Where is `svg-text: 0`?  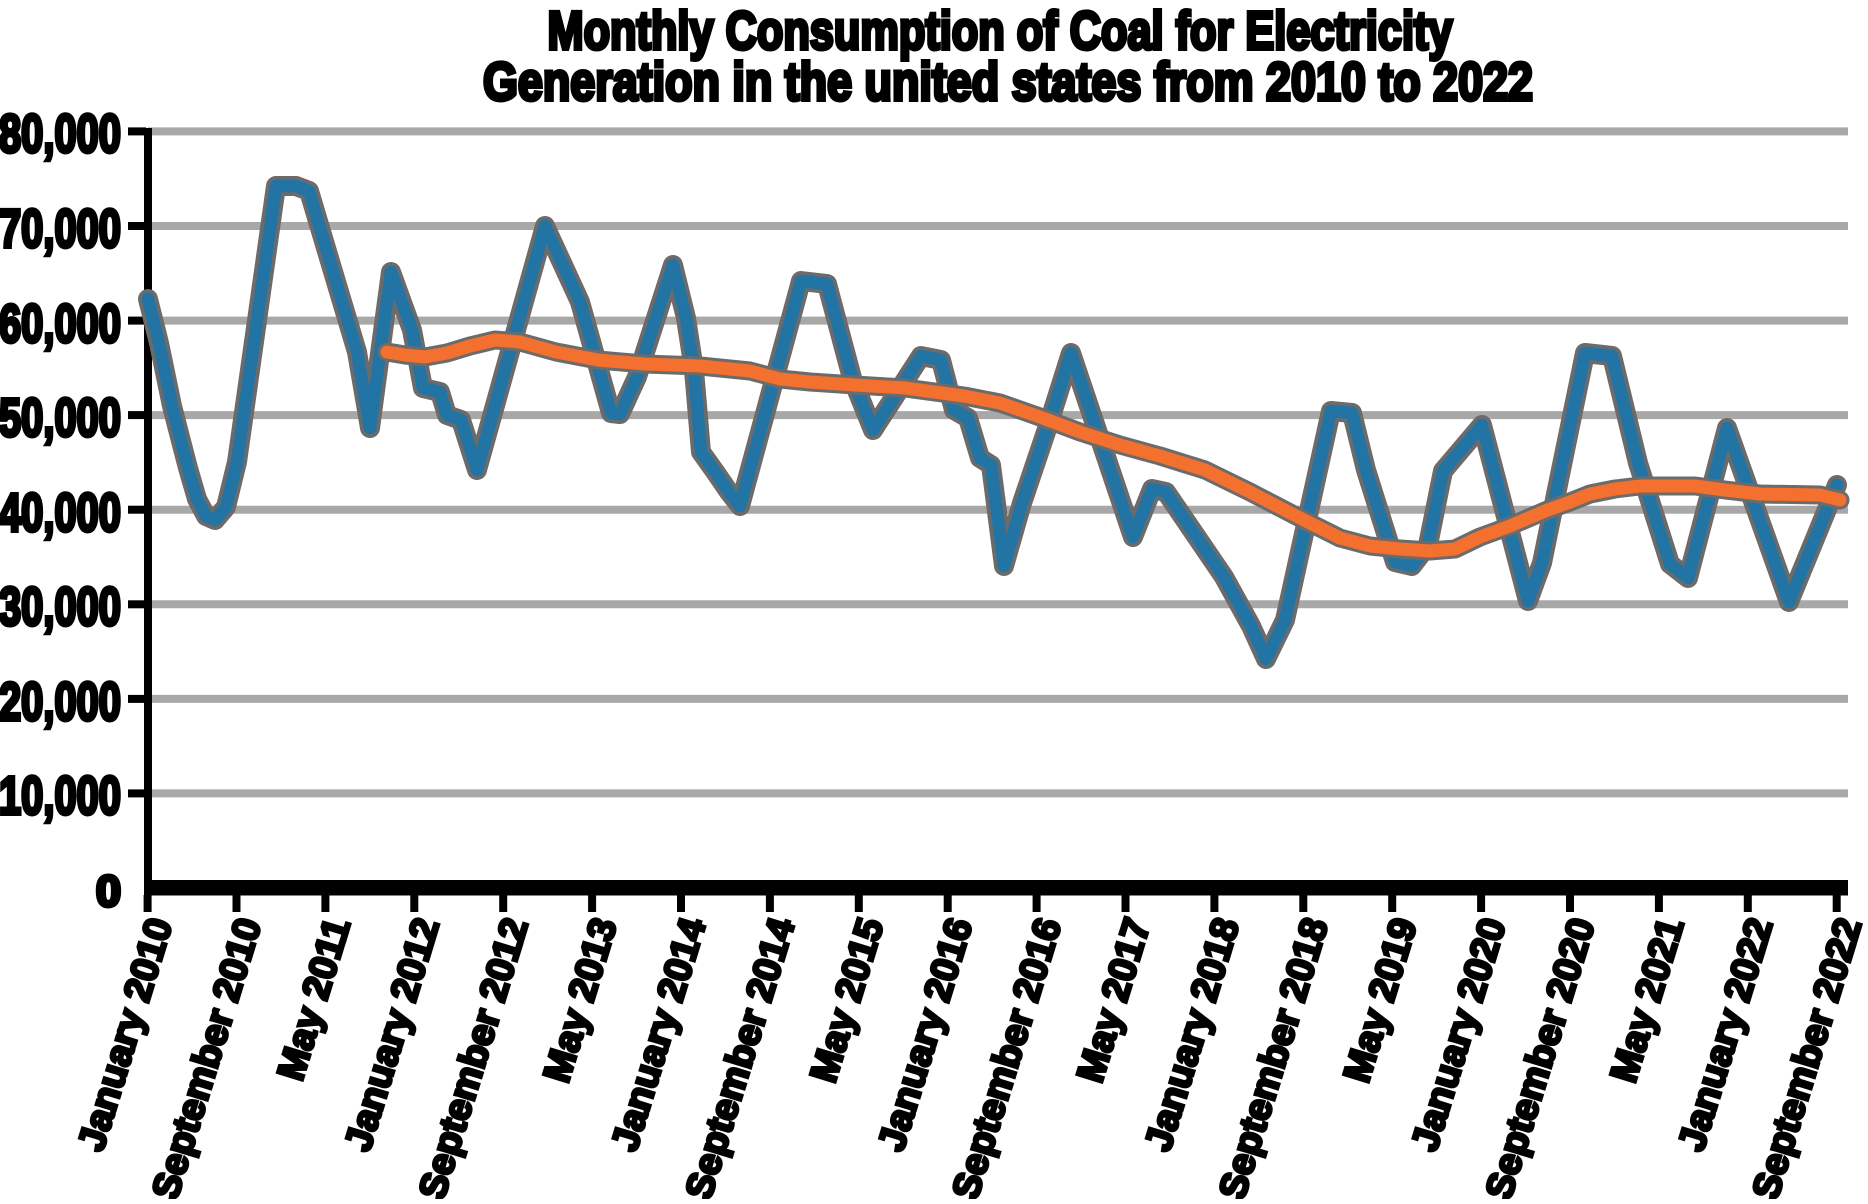
svg-text: 0 is located at coordinates (108, 891).